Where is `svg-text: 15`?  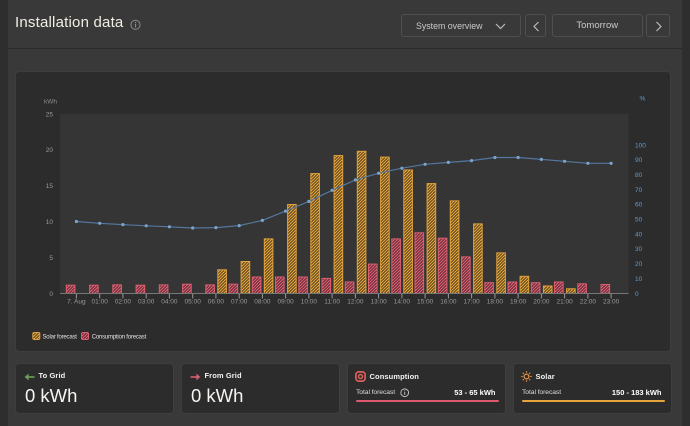 svg-text: 15 is located at coordinates (50, 186).